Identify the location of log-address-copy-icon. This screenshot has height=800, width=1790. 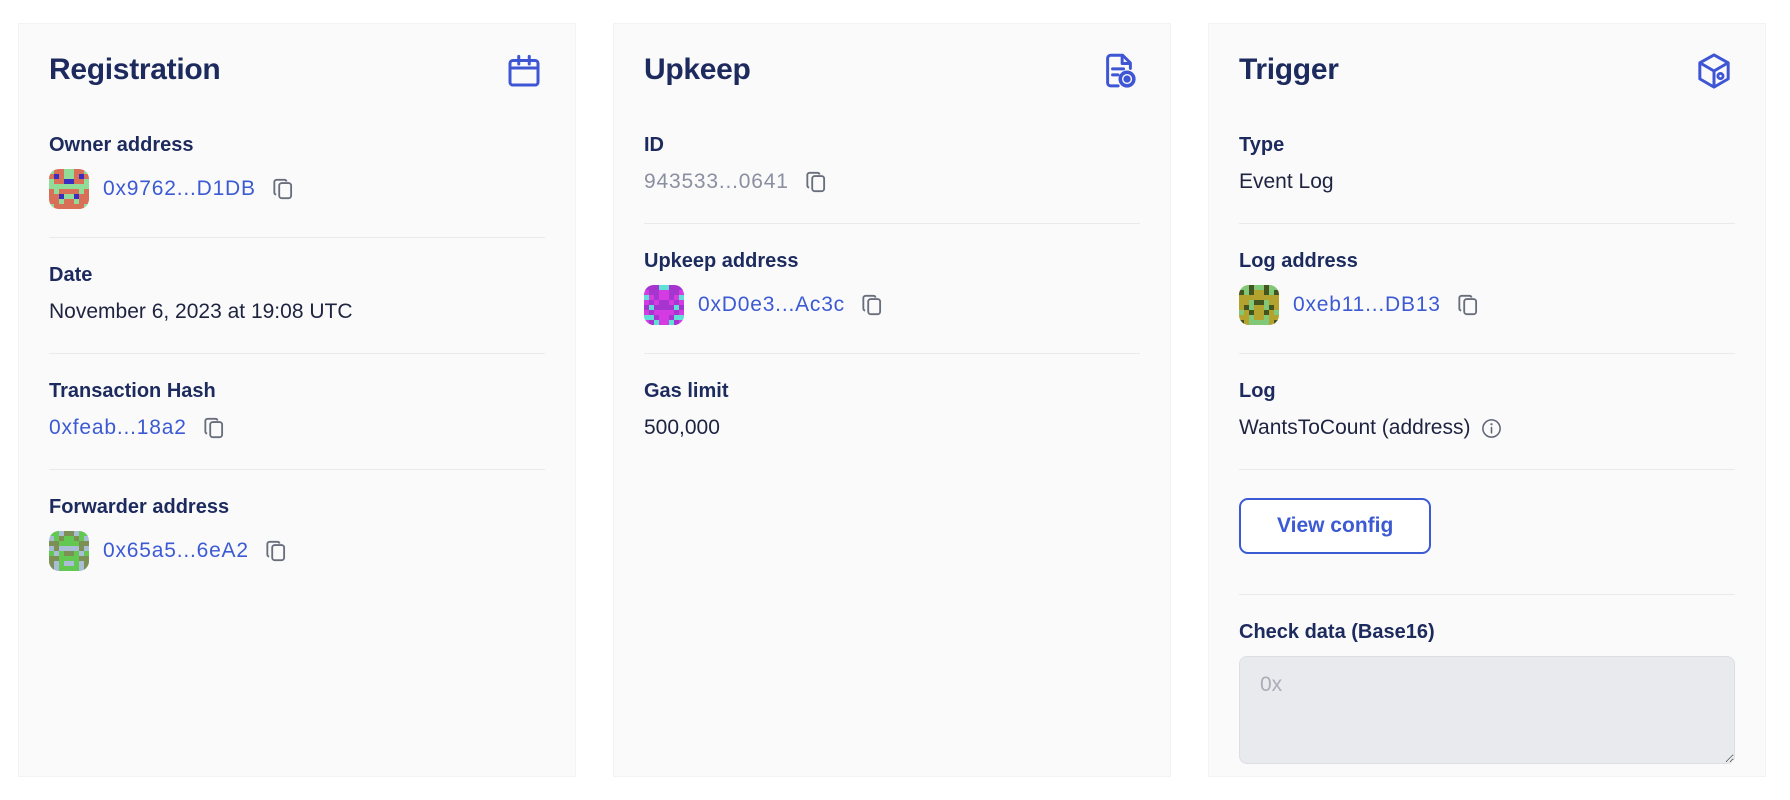
(1468, 305).